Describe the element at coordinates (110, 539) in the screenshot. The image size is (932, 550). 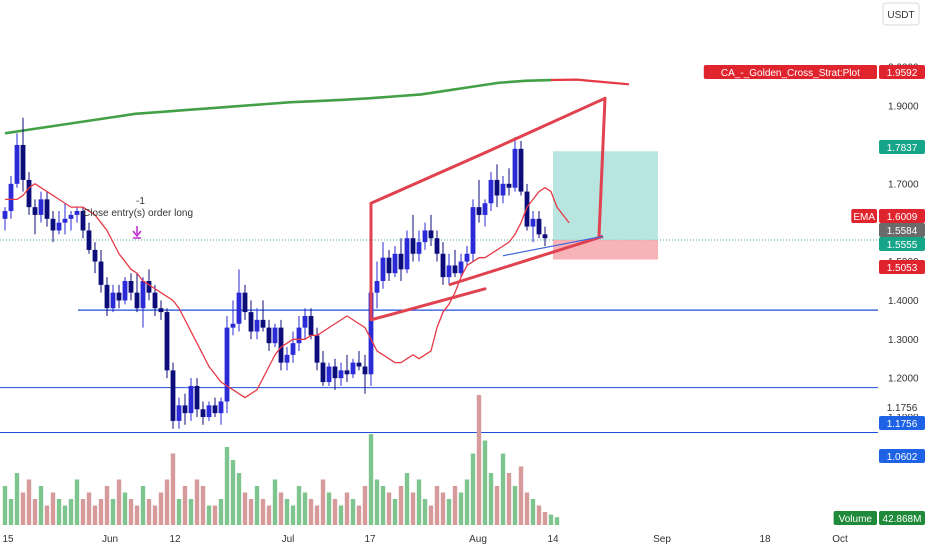
I see `x-tick-label: Jun` at that location.